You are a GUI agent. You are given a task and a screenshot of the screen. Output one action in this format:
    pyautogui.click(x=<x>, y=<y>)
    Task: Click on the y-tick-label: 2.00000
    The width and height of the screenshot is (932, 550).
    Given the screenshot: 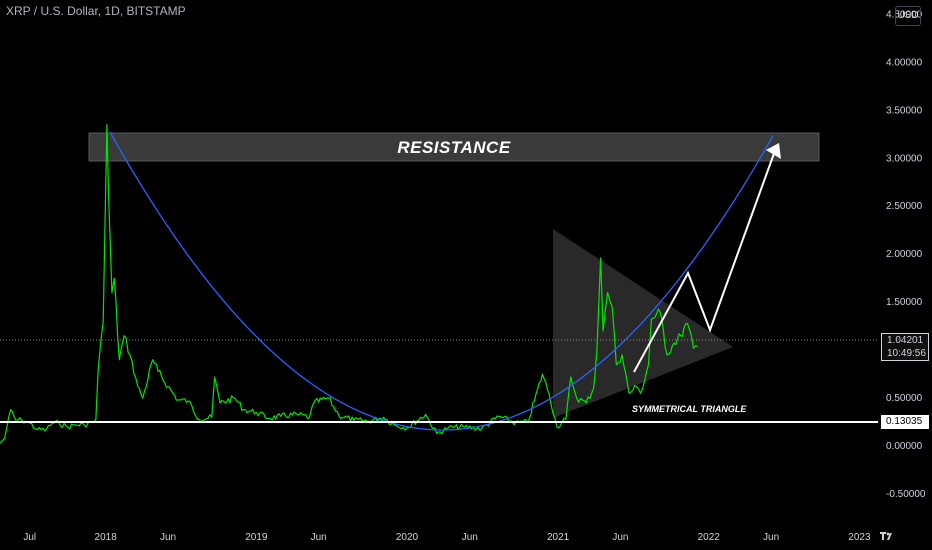 What is the action you would take?
    pyautogui.click(x=904, y=254)
    